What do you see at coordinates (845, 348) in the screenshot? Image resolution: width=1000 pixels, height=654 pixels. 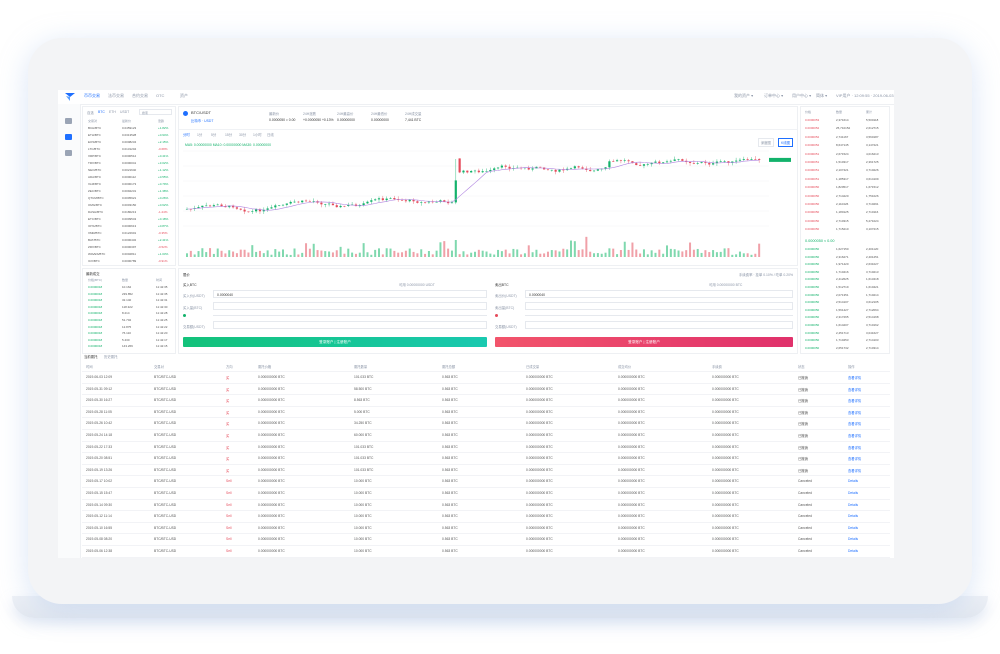 I see `bid-row: 0.0000050 2,651732 2,710314` at bounding box center [845, 348].